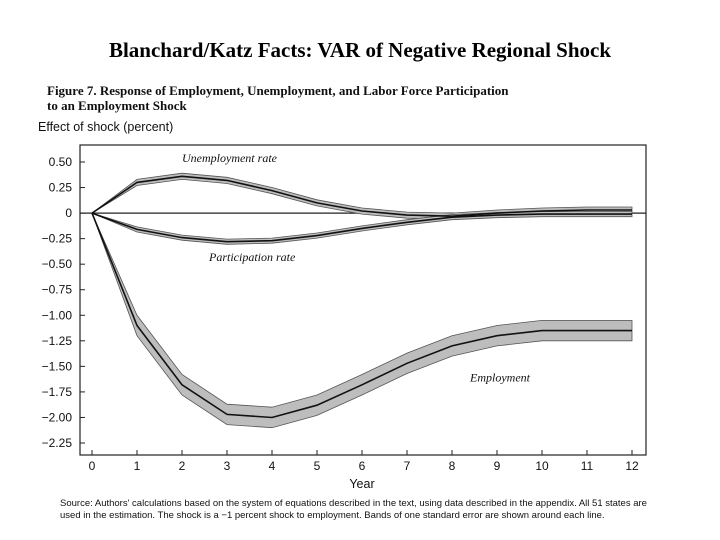  Describe the element at coordinates (57, 290) in the screenshot. I see `y-tick-label: −0.75` at that location.